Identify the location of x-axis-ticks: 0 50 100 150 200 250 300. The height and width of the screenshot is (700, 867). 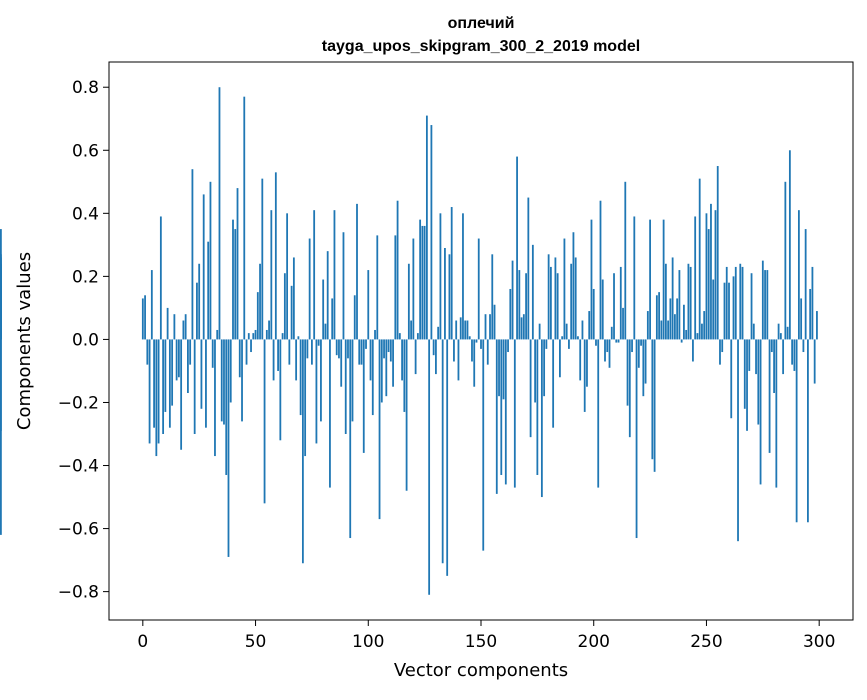
(486, 636).